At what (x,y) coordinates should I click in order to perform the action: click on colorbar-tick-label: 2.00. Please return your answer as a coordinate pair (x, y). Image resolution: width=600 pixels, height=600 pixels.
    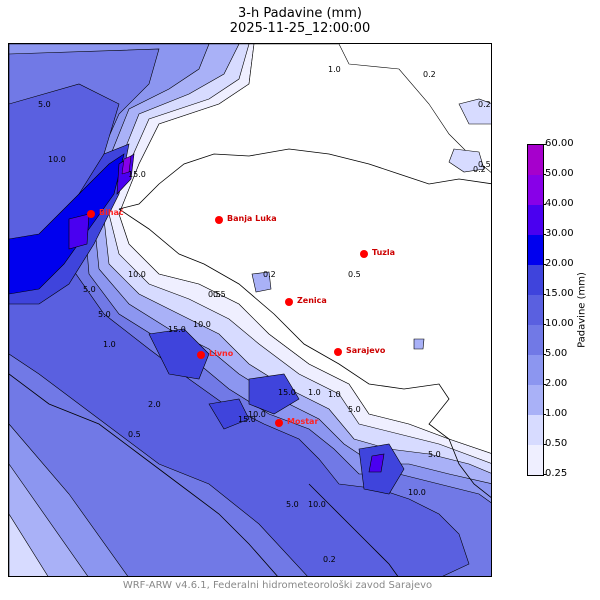
    Looking at the image, I should click on (555, 383).